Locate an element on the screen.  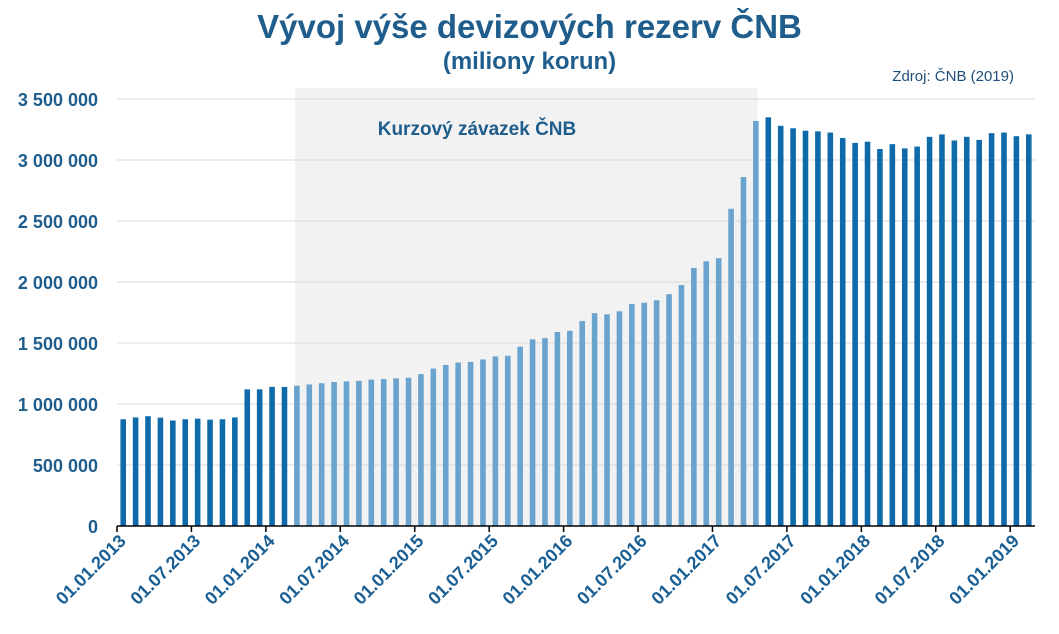
x-tick-label: 01.07.2014 is located at coordinates (314, 570).